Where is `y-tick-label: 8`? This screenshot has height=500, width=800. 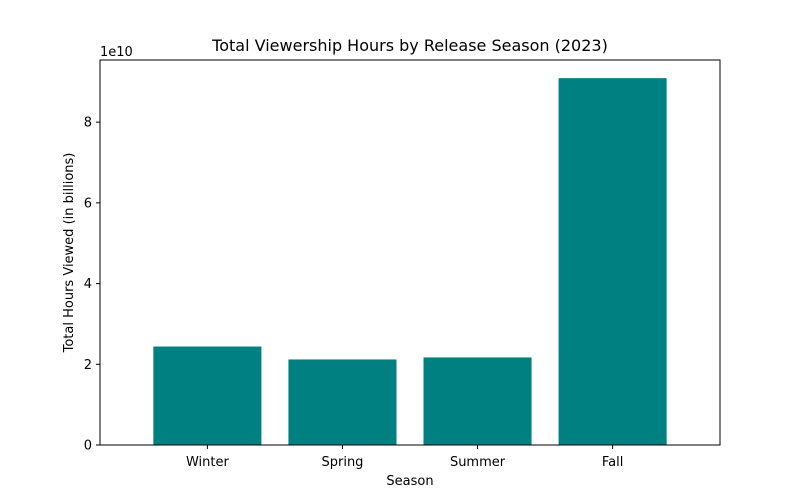
y-tick-label: 8 is located at coordinates (88, 123).